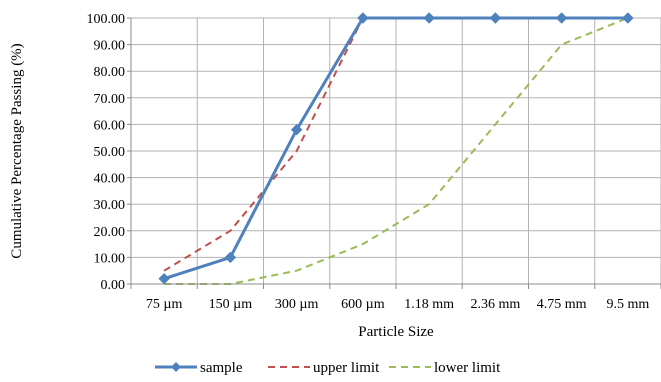 This screenshot has width=661, height=382. What do you see at coordinates (106, 19) in the screenshot?
I see `y-tick-label: 100.00` at bounding box center [106, 19].